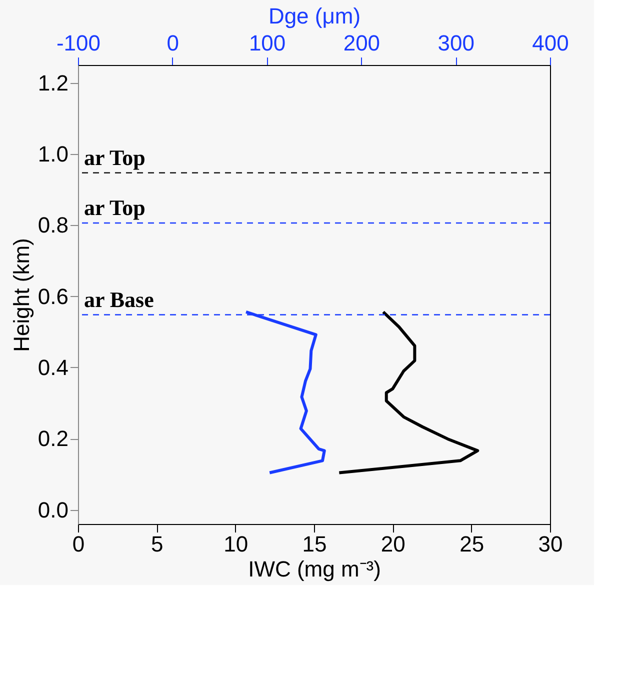 The height and width of the screenshot is (689, 640). Describe the element at coordinates (314, 544) in the screenshot. I see `x-tick-label: 15` at that location.